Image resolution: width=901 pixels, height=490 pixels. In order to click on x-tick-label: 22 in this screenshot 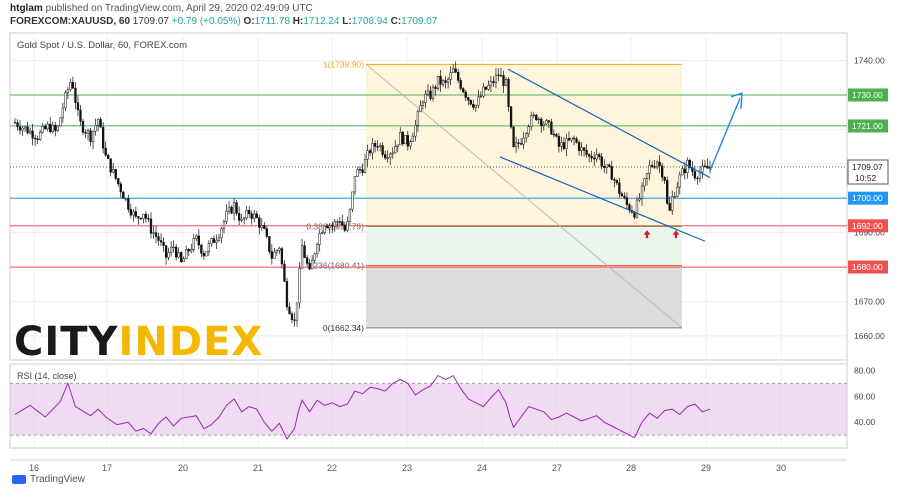, I will do `click(332, 468)`.